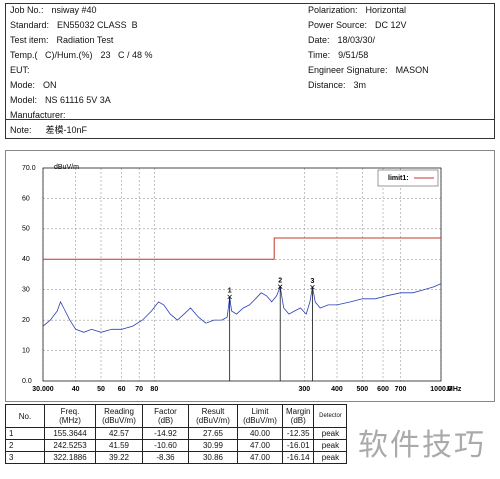 The height and width of the screenshot is (479, 500). I want to click on table-cell: 41.59, so click(119, 445).